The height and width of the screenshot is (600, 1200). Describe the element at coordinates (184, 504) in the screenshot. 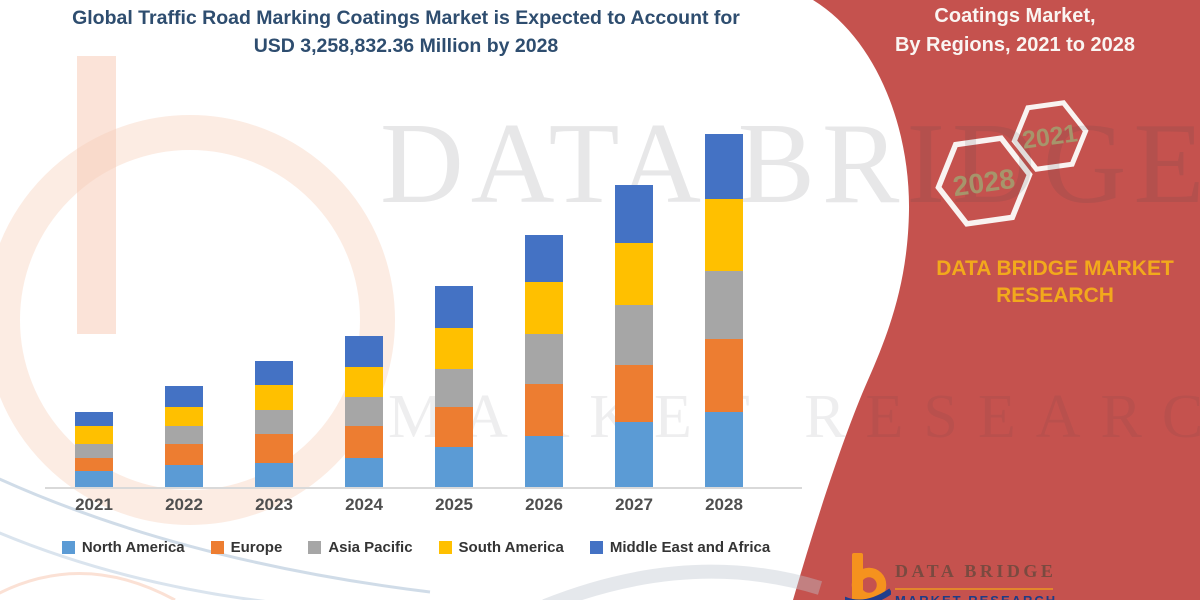

I see `x-axis-label-2022: 2022` at that location.